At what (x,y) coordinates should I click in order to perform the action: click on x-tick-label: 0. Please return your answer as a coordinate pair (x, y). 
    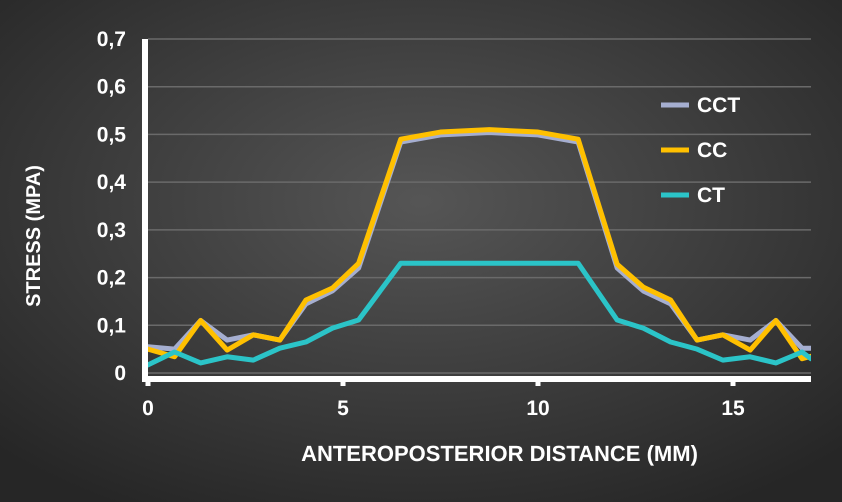
    Looking at the image, I should click on (148, 408).